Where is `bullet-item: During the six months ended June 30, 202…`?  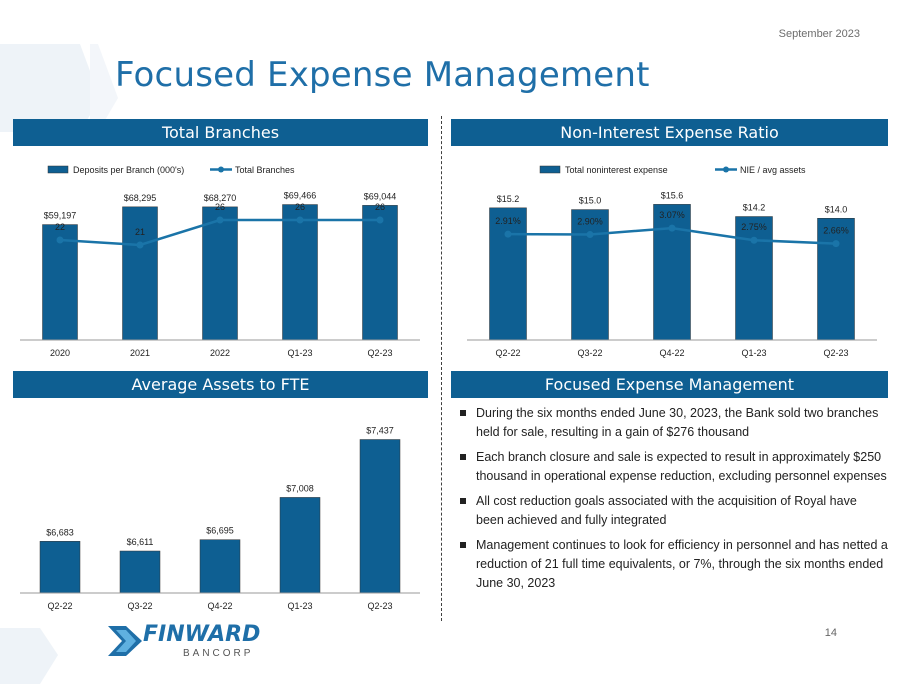
bullet-item: During the six months ended June 30, 202… is located at coordinates (673, 423).